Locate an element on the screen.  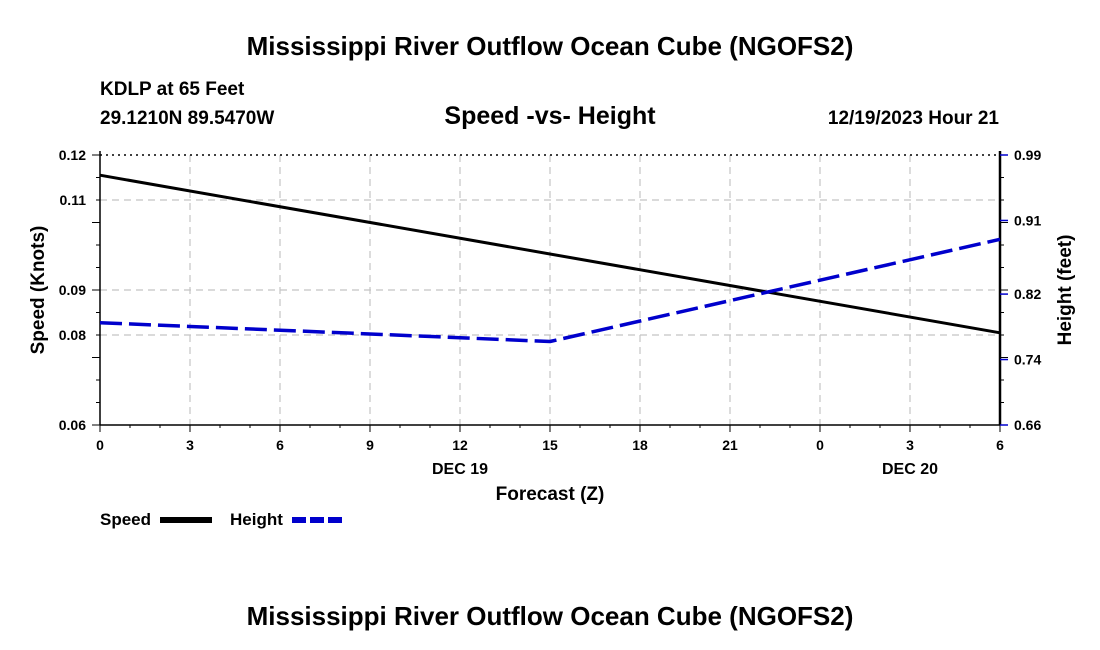
x-tick-label: 18 is located at coordinates (640, 445).